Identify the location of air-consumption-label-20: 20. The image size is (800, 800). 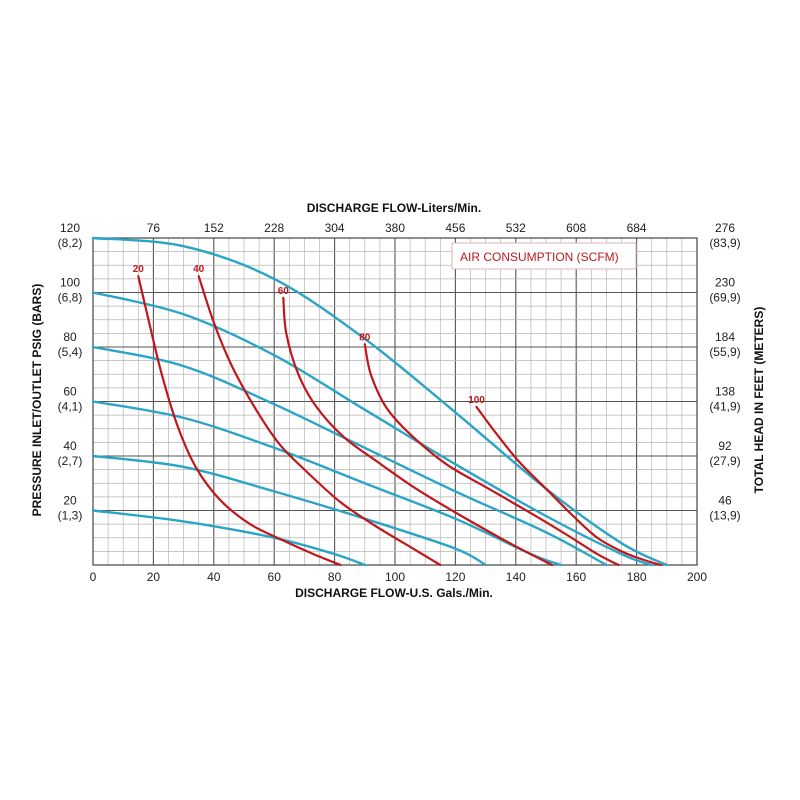
(139, 269).